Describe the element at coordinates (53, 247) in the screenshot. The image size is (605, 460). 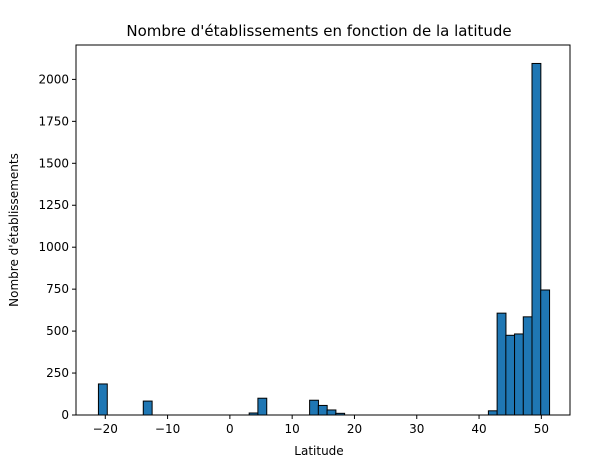
I see `y-tick-label: 1000` at that location.